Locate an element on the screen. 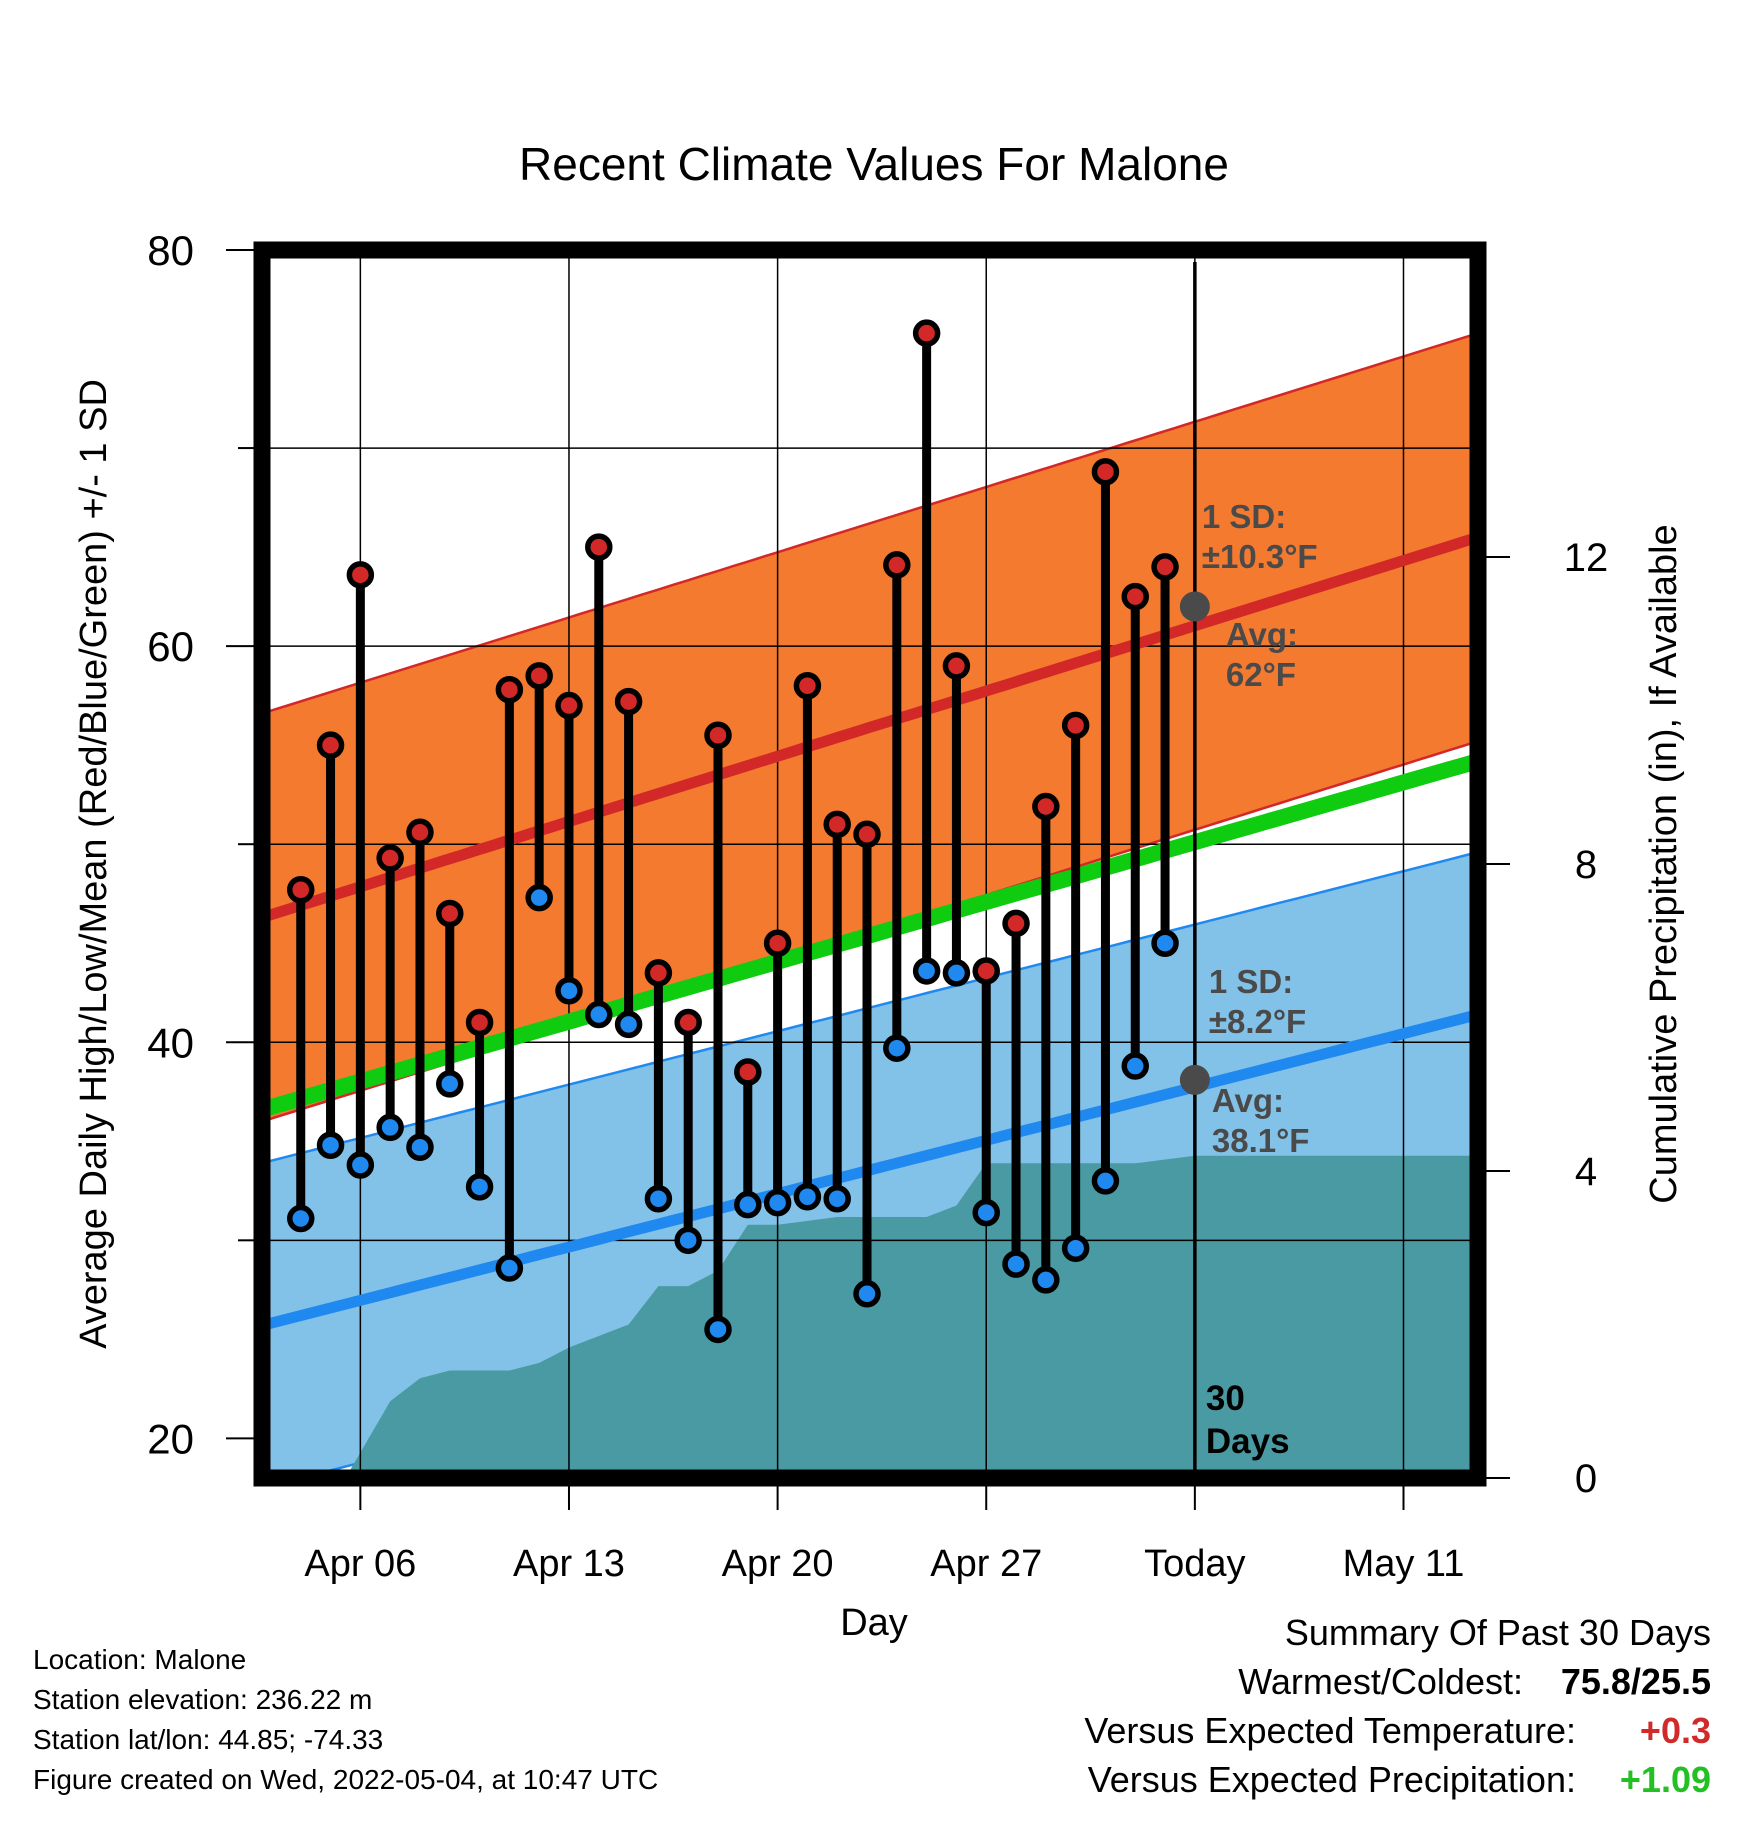  today-avg-low-marker is located at coordinates (1194, 1079).